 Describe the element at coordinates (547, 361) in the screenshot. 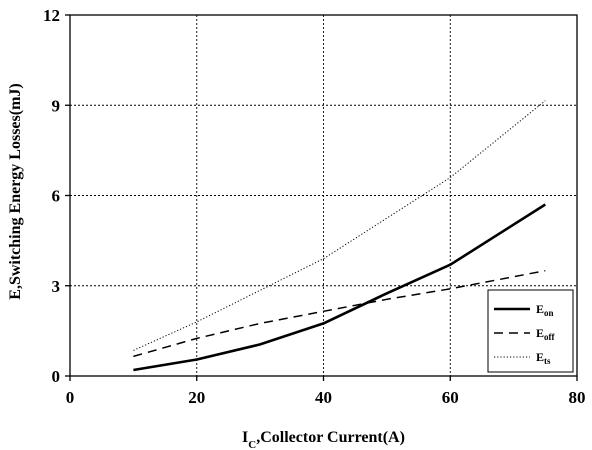

I see `legend-label-subscript: ts` at that location.